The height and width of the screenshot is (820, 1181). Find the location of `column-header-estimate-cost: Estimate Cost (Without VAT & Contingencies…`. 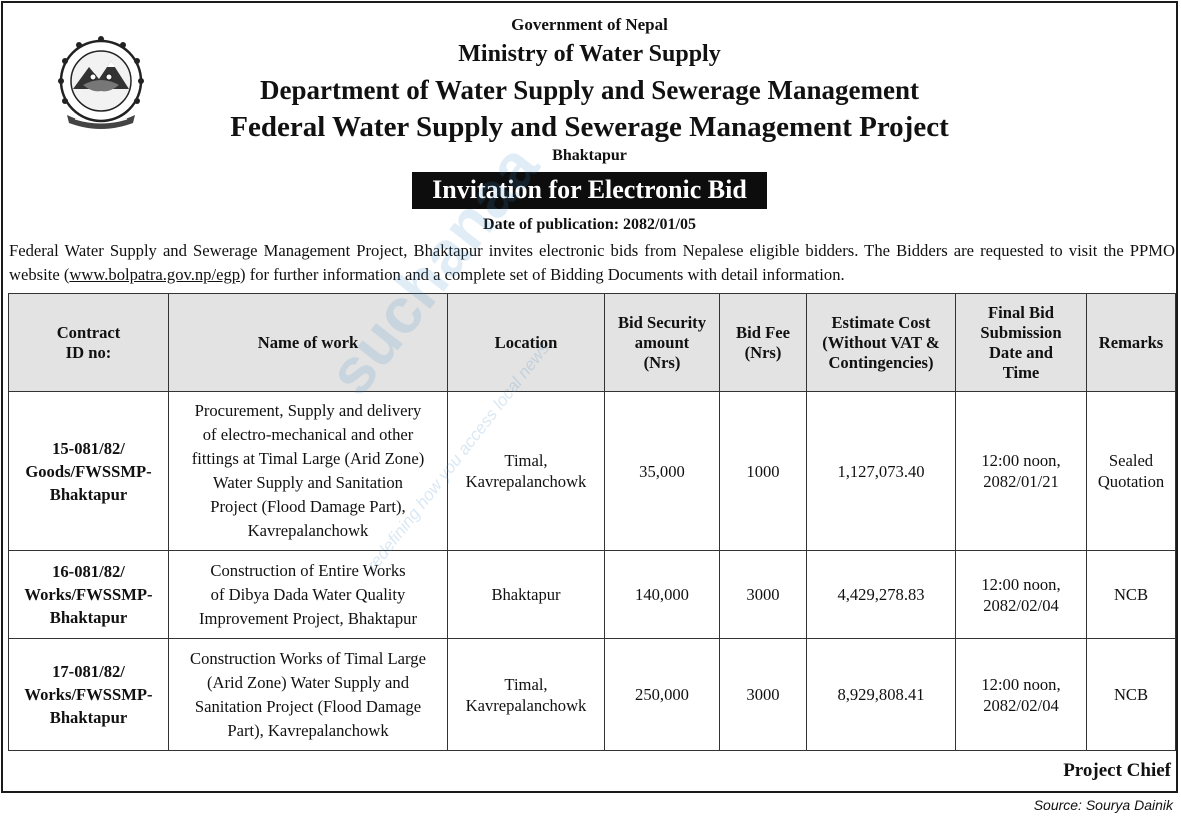

column-header-estimate-cost: Estimate Cost (Without VAT & Contingencies… is located at coordinates (881, 342).